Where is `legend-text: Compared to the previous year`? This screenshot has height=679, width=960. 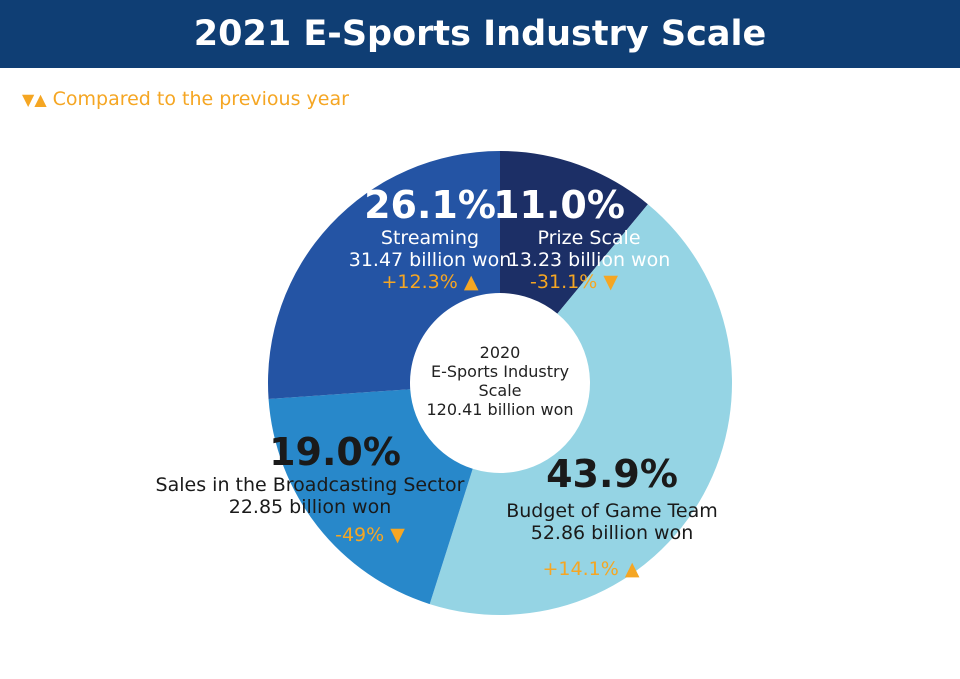
legend-text: Compared to the previous year is located at coordinates (200, 99).